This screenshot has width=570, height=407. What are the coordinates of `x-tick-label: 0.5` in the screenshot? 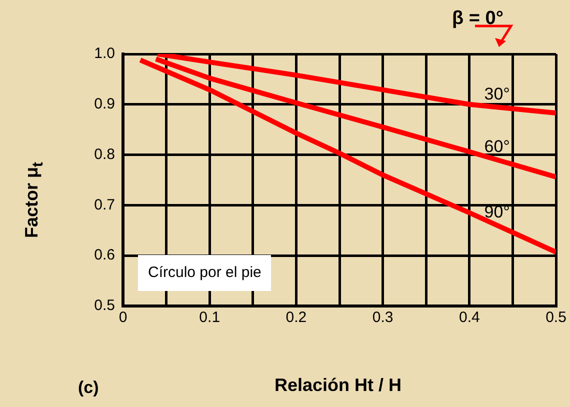 It's located at (556, 317).